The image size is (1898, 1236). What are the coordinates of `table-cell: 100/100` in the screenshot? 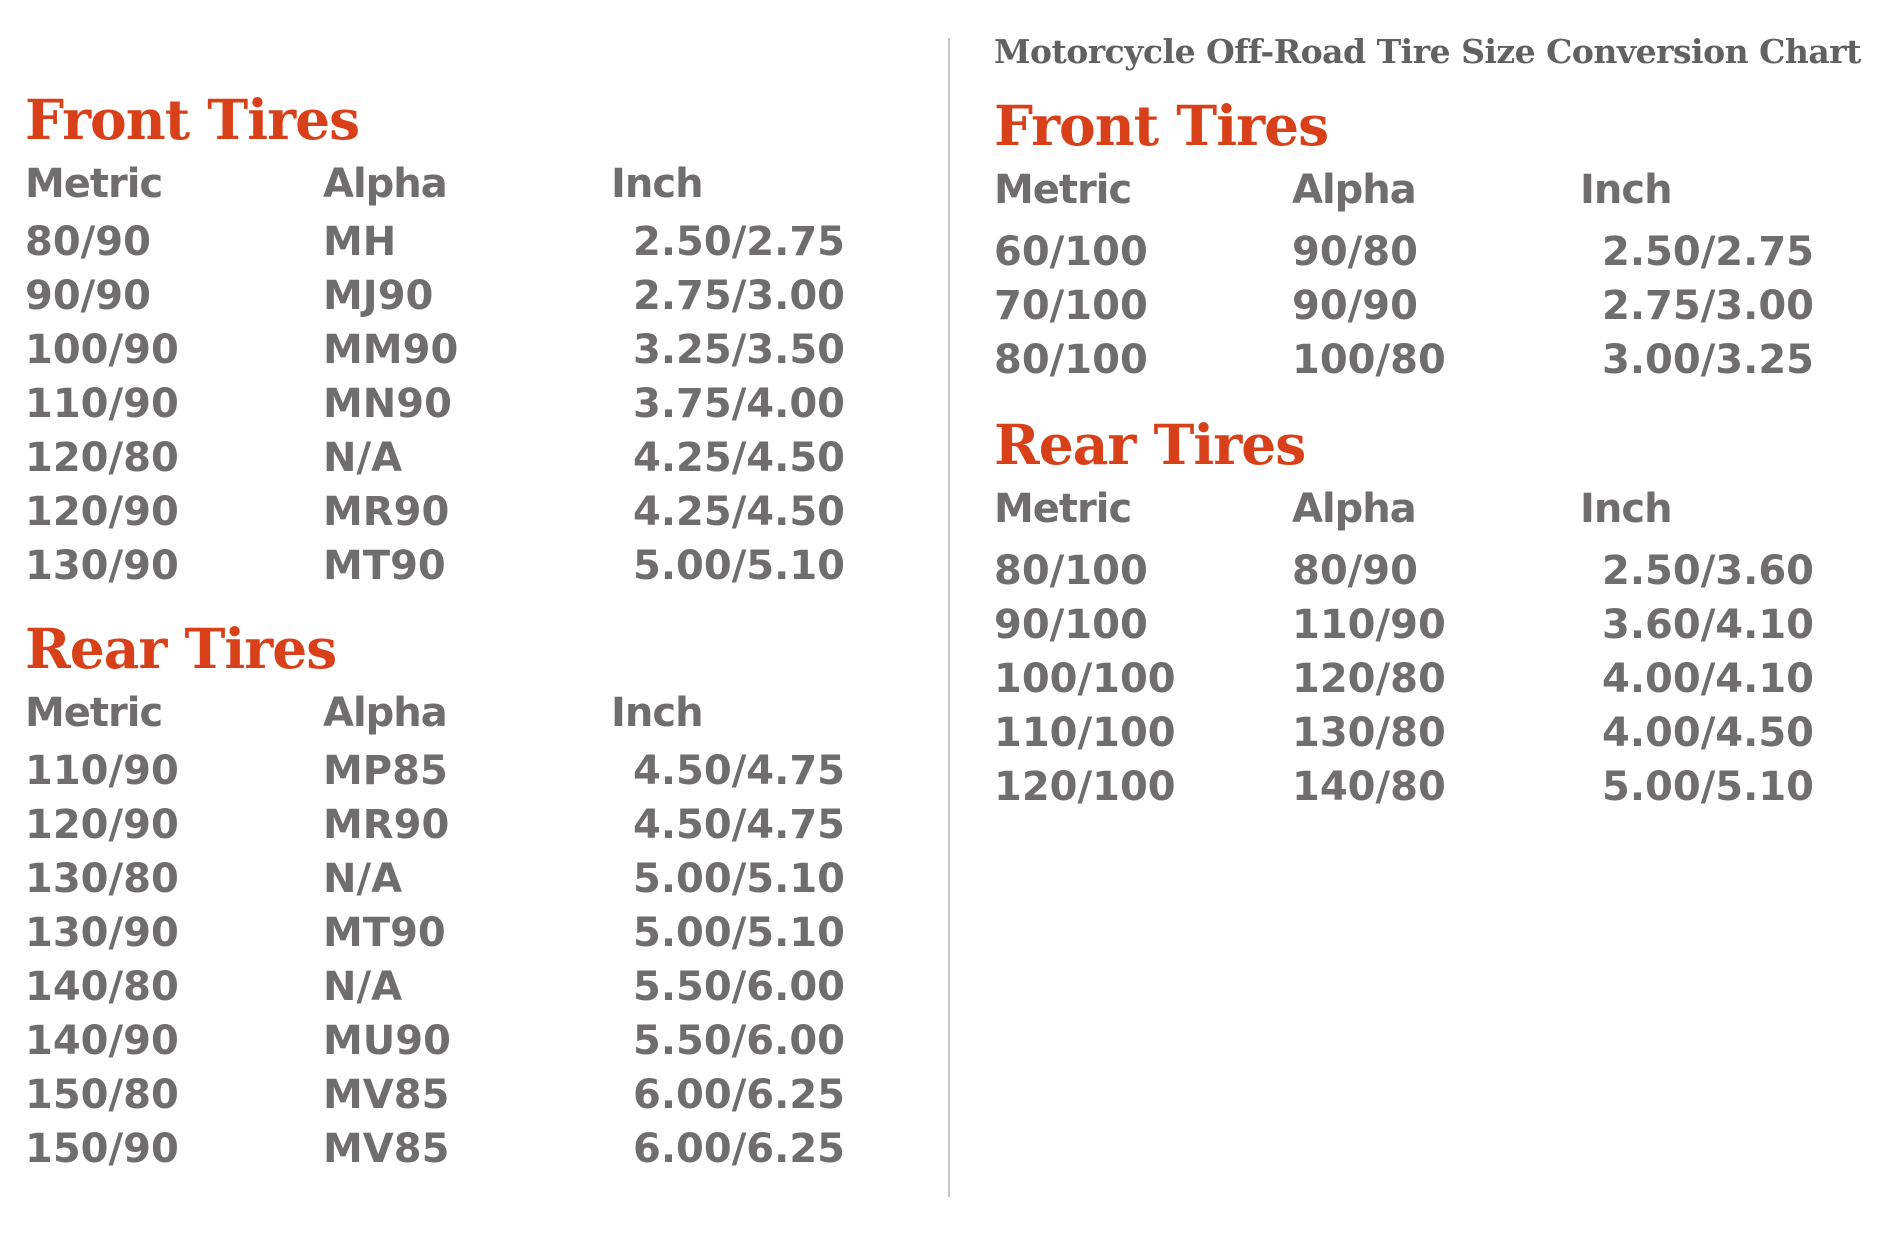 It's located at (1085, 678).